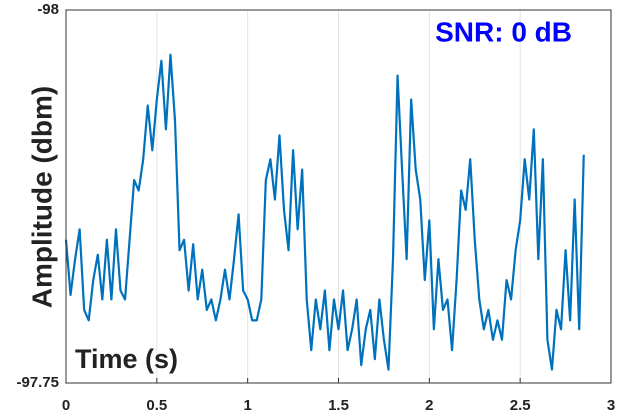 This screenshot has width=617, height=414. Describe the element at coordinates (338, 405) in the screenshot. I see `x-tick-label: 1.5` at that location.